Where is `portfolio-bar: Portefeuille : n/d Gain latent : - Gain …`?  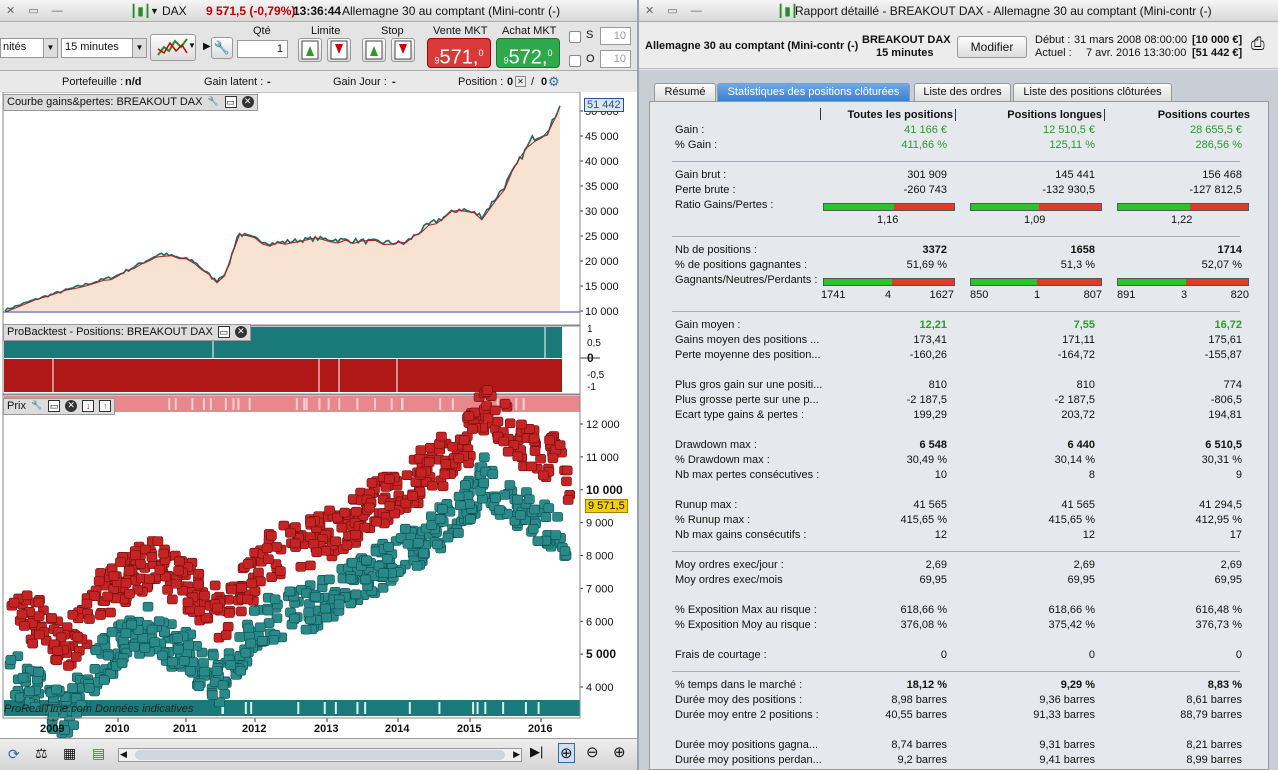 portfolio-bar: Portefeuille : n/d Gain latent : - Gain … is located at coordinates (318, 82).